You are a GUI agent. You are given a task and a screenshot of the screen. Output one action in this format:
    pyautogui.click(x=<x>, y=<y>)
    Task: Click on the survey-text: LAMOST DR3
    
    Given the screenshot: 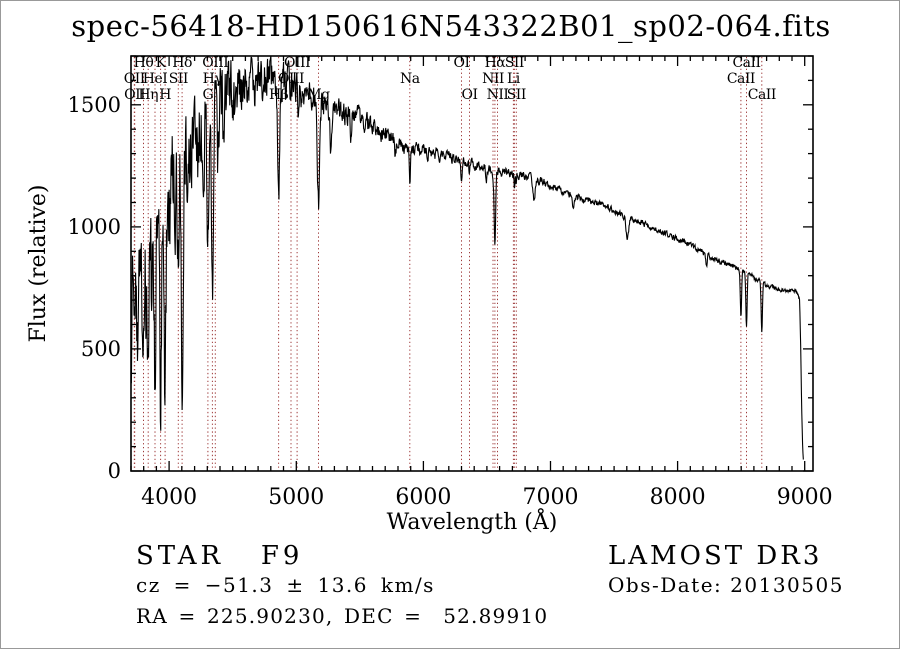 What is the action you would take?
    pyautogui.click(x=715, y=556)
    